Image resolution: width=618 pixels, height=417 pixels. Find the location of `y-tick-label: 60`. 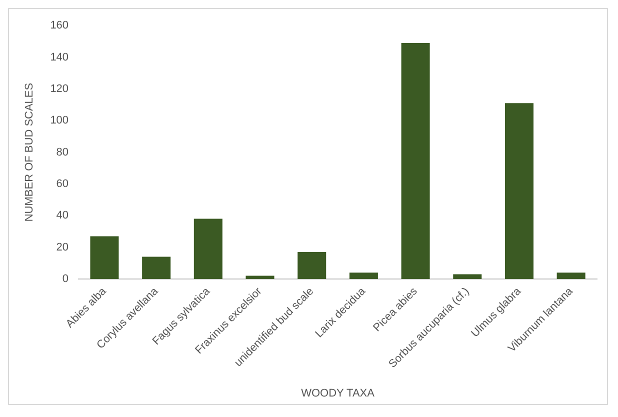

y-tick-label: 60 is located at coordinates (62, 184).